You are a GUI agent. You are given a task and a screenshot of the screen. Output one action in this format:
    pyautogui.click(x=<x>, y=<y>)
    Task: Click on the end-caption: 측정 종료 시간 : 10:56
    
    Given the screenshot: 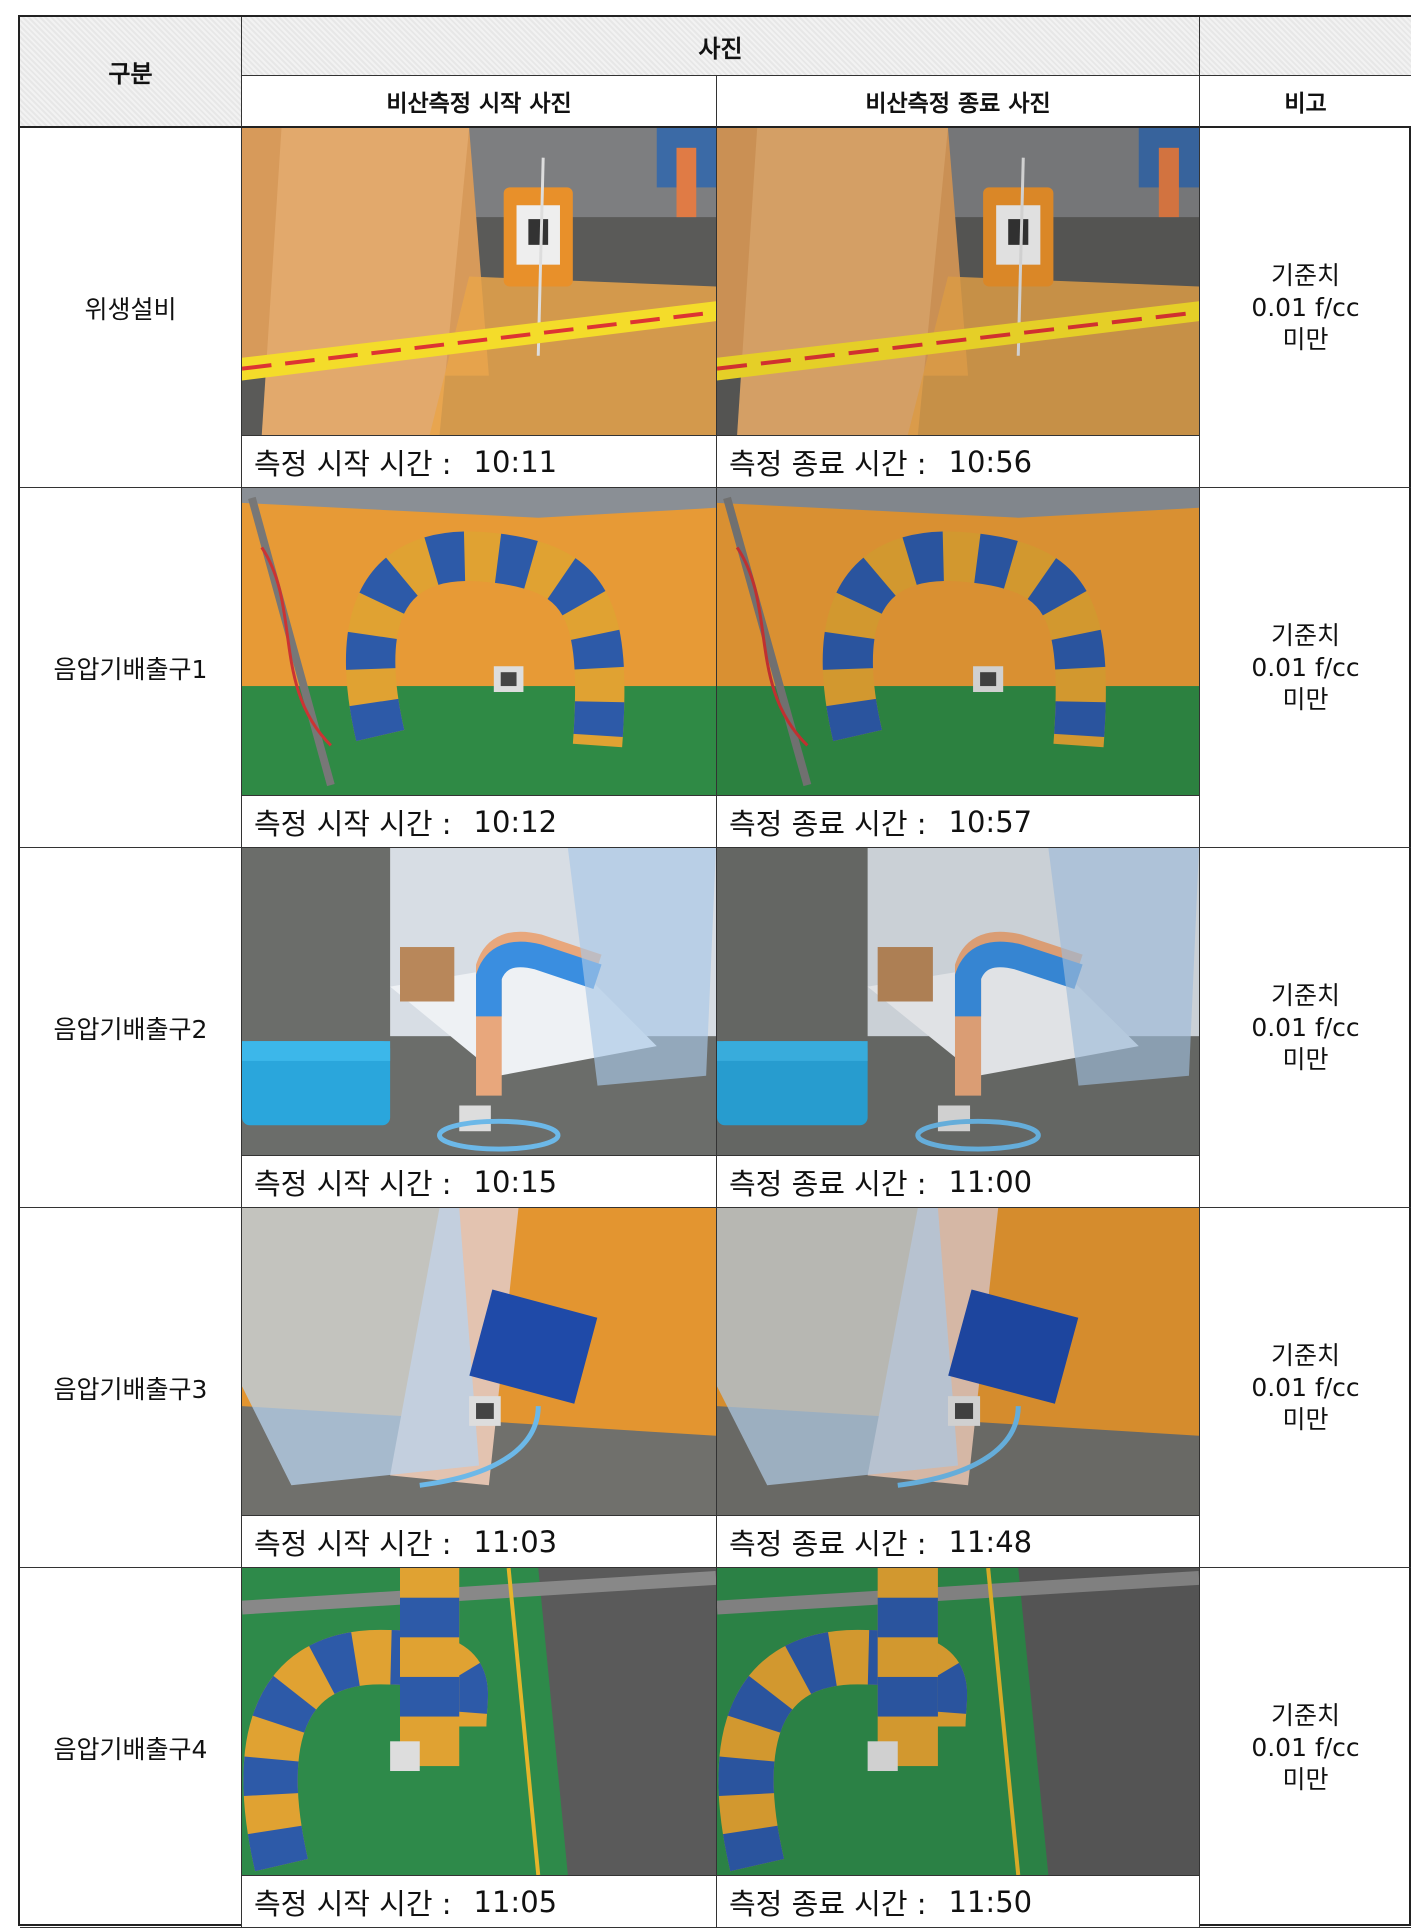 What is the action you would take?
    pyautogui.click(x=958, y=461)
    